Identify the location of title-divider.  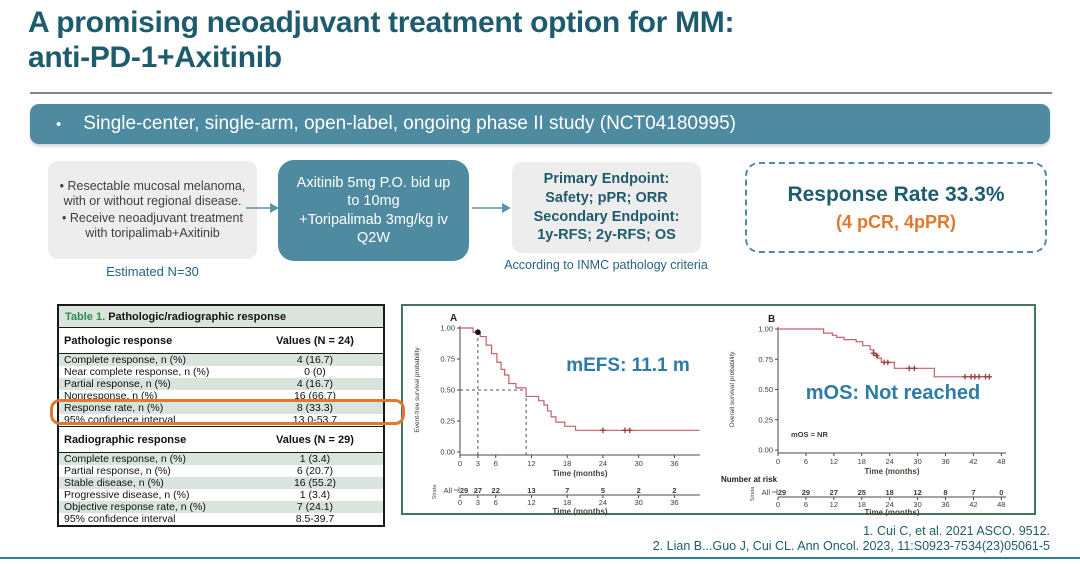
(541, 93).